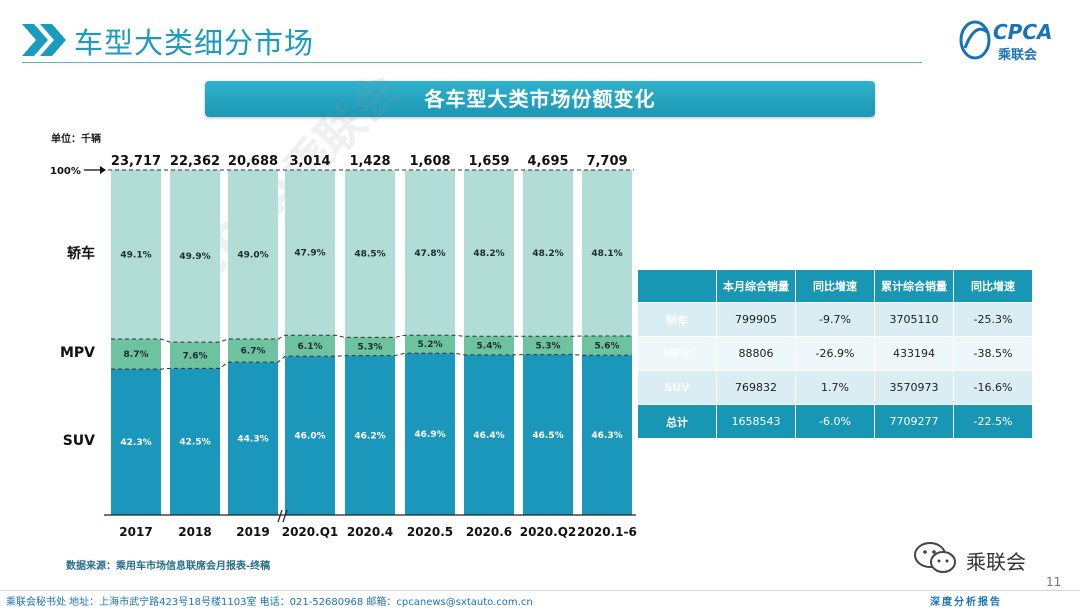 This screenshot has width=1080, height=609. What do you see at coordinates (79, 441) in the screenshot?
I see `legend-label-SUV: SUV` at bounding box center [79, 441].